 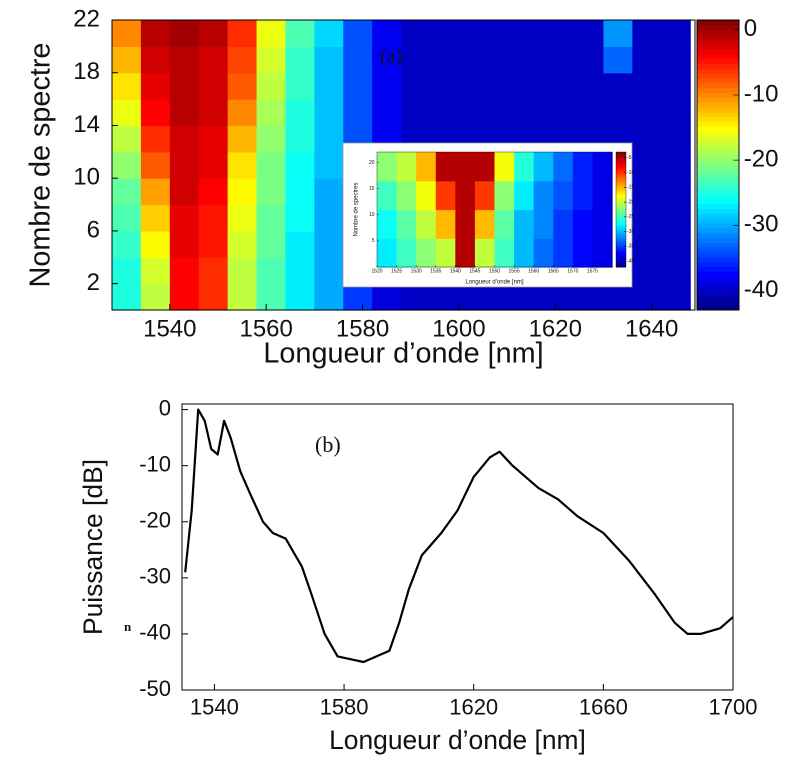 I want to click on x-tick-label: 1620, so click(x=473, y=707).